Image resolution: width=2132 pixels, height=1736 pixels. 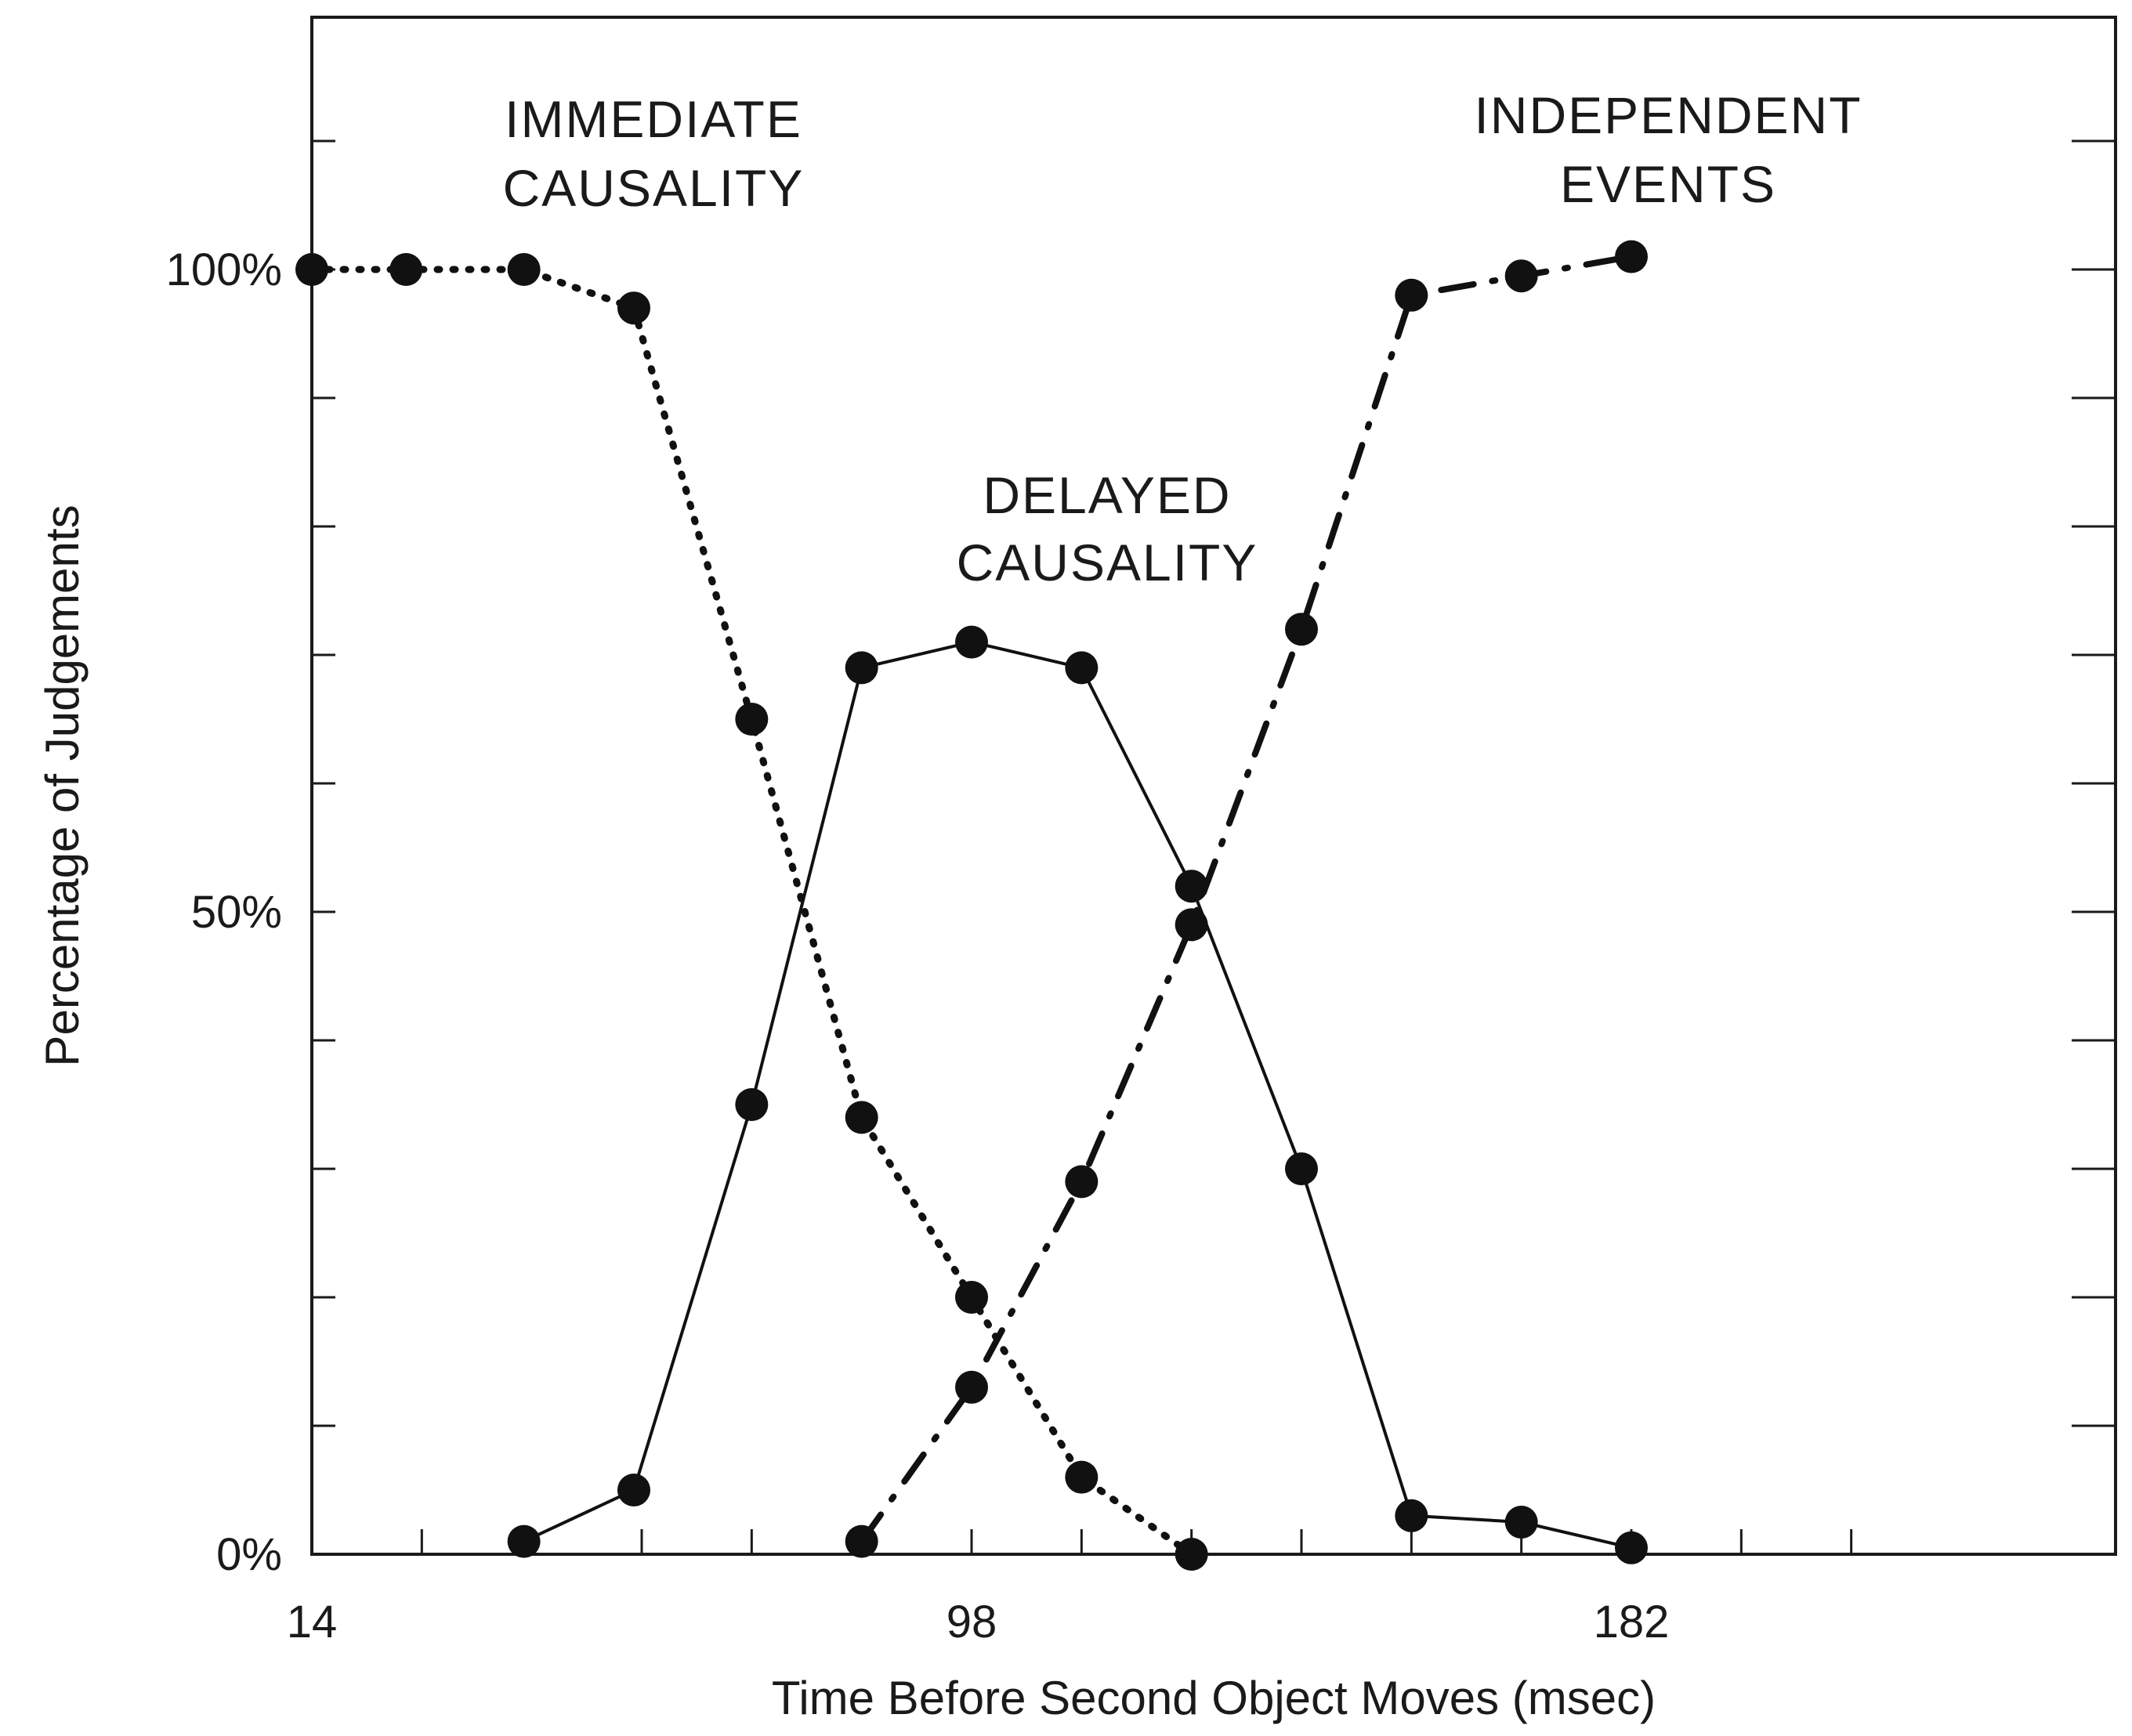 What do you see at coordinates (236, 912) in the screenshot?
I see `y-tick-label: 50%` at bounding box center [236, 912].